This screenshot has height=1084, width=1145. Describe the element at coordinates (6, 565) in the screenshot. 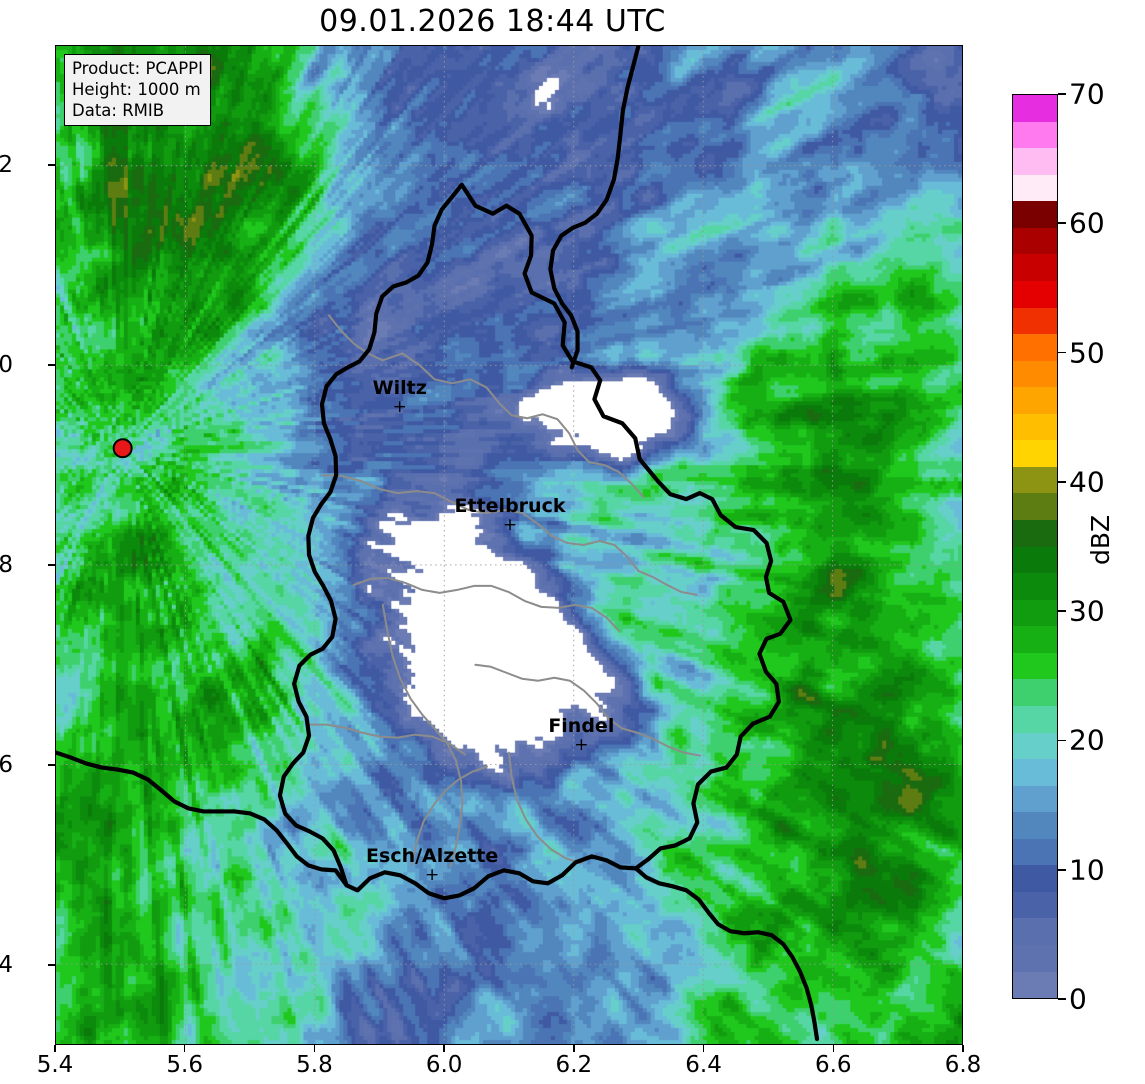

I see `y-axis-tick-label: 49.8` at that location.